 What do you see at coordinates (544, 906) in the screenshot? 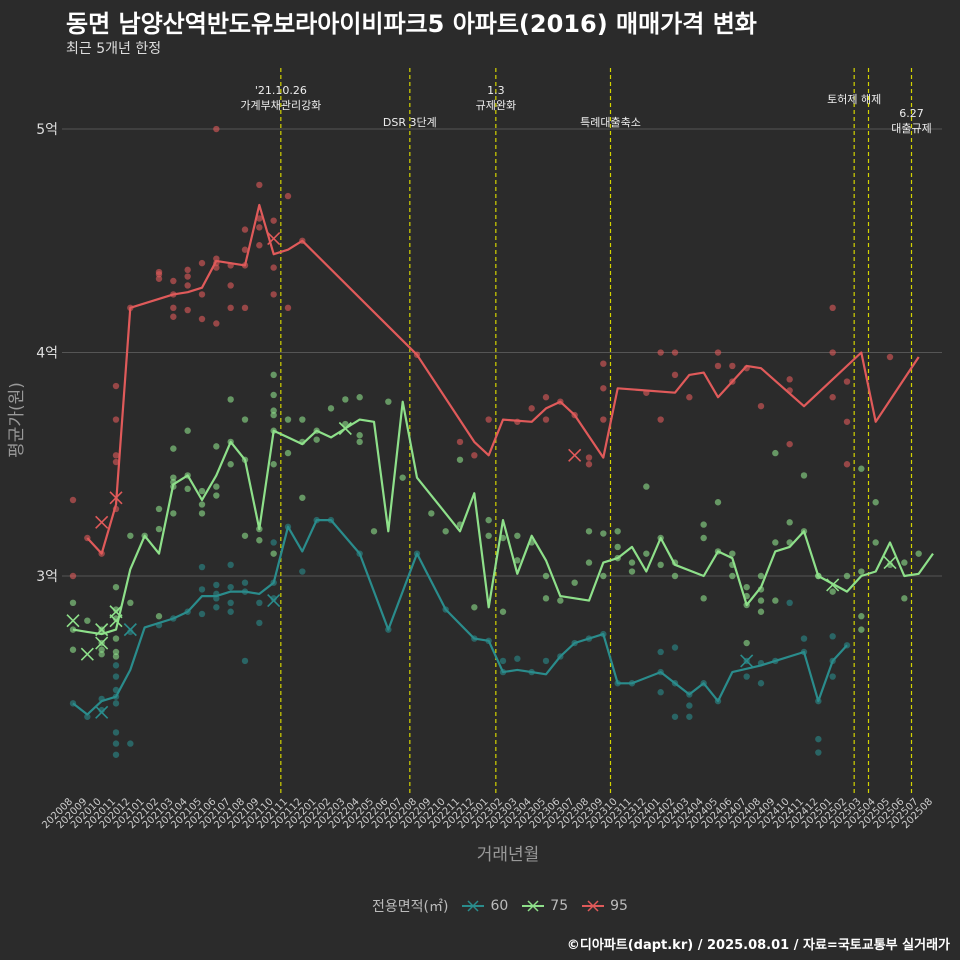
I see `legend-item-75: 75` at bounding box center [544, 906].